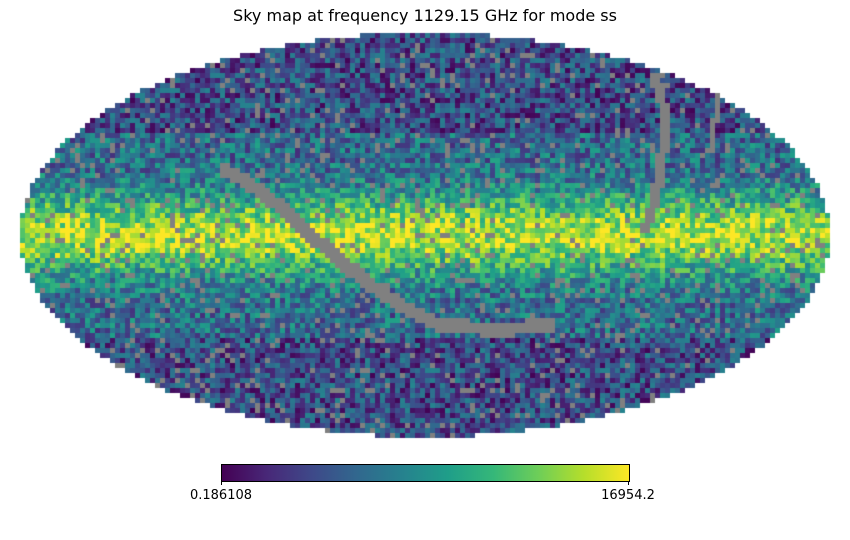 The image size is (850, 540). Describe the element at coordinates (628, 495) in the screenshot. I see `colorbar-max-label: 16954.2` at that location.